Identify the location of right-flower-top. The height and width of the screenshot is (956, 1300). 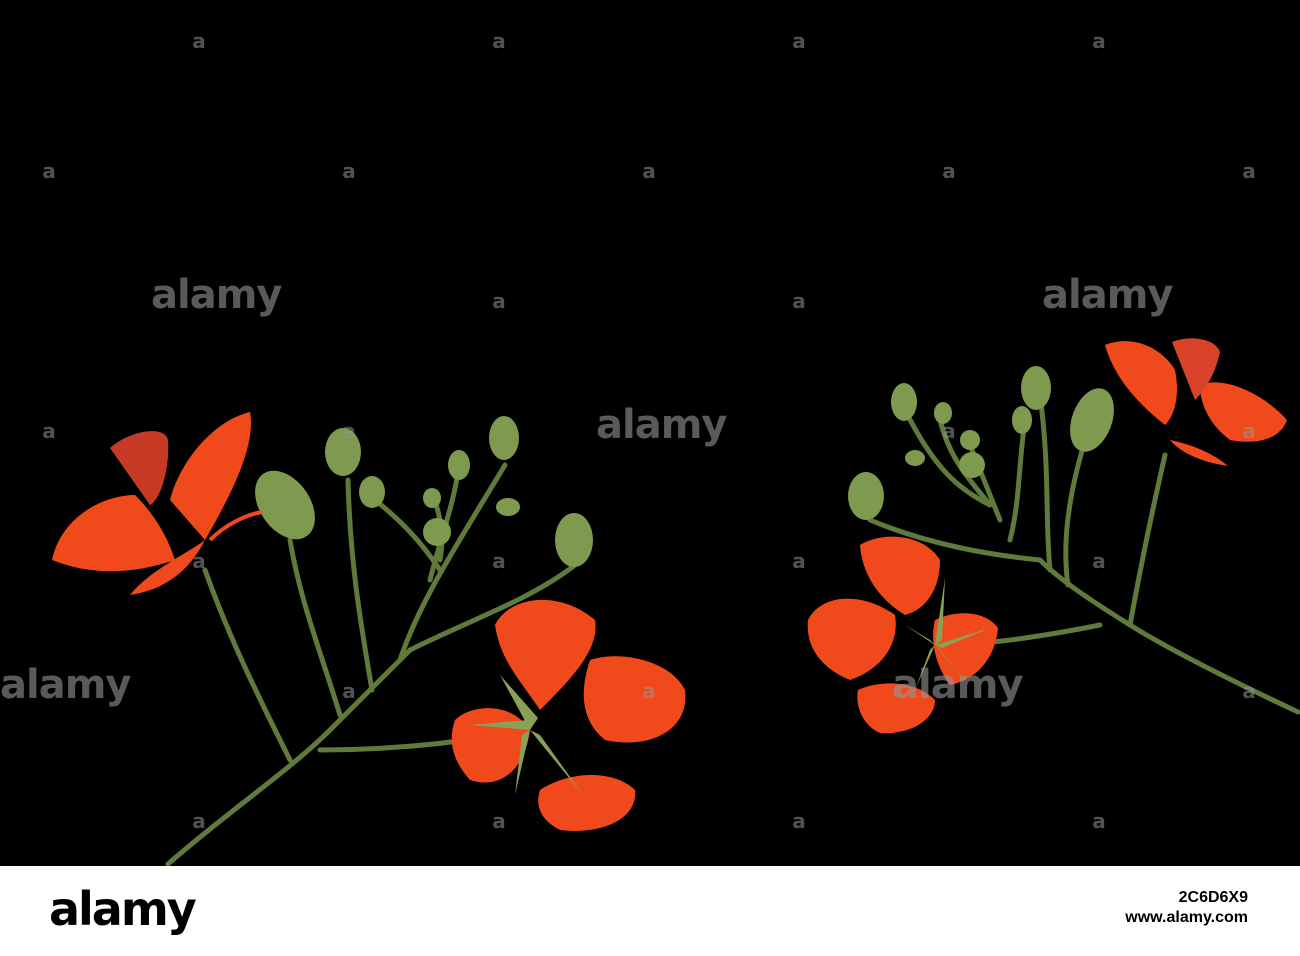
(1196, 402).